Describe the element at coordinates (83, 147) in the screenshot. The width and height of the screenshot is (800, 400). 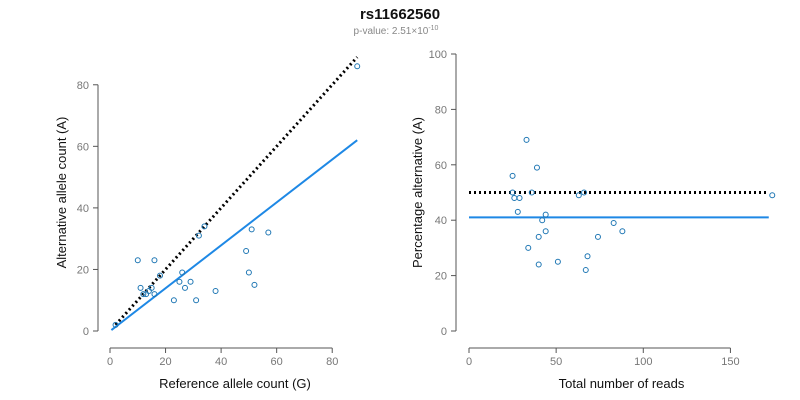
I see `left-y-tick-label: 60` at that location.